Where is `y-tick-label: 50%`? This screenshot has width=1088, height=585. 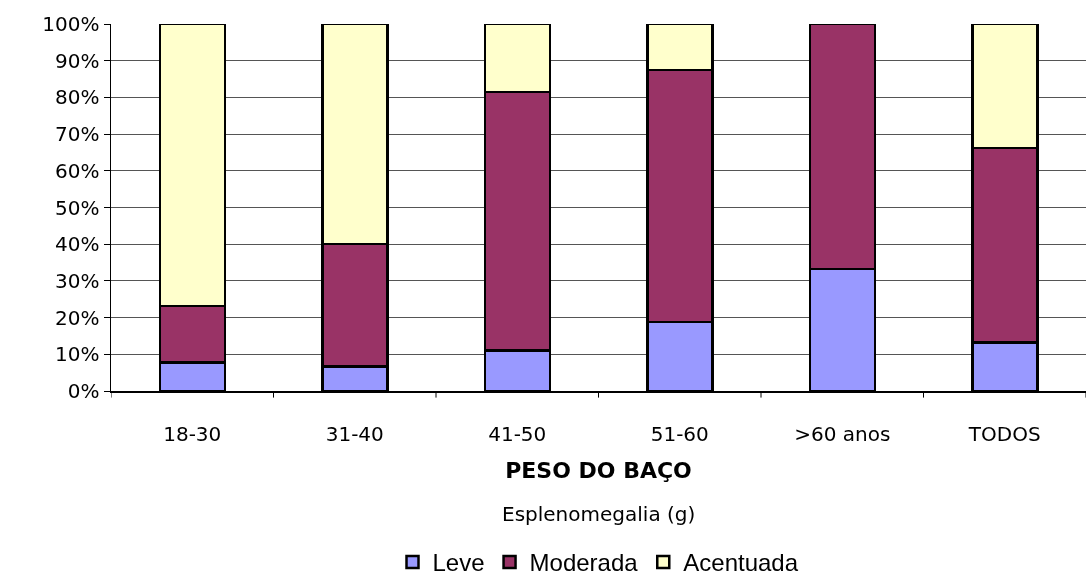 y-tick-label: 50% is located at coordinates (77, 207).